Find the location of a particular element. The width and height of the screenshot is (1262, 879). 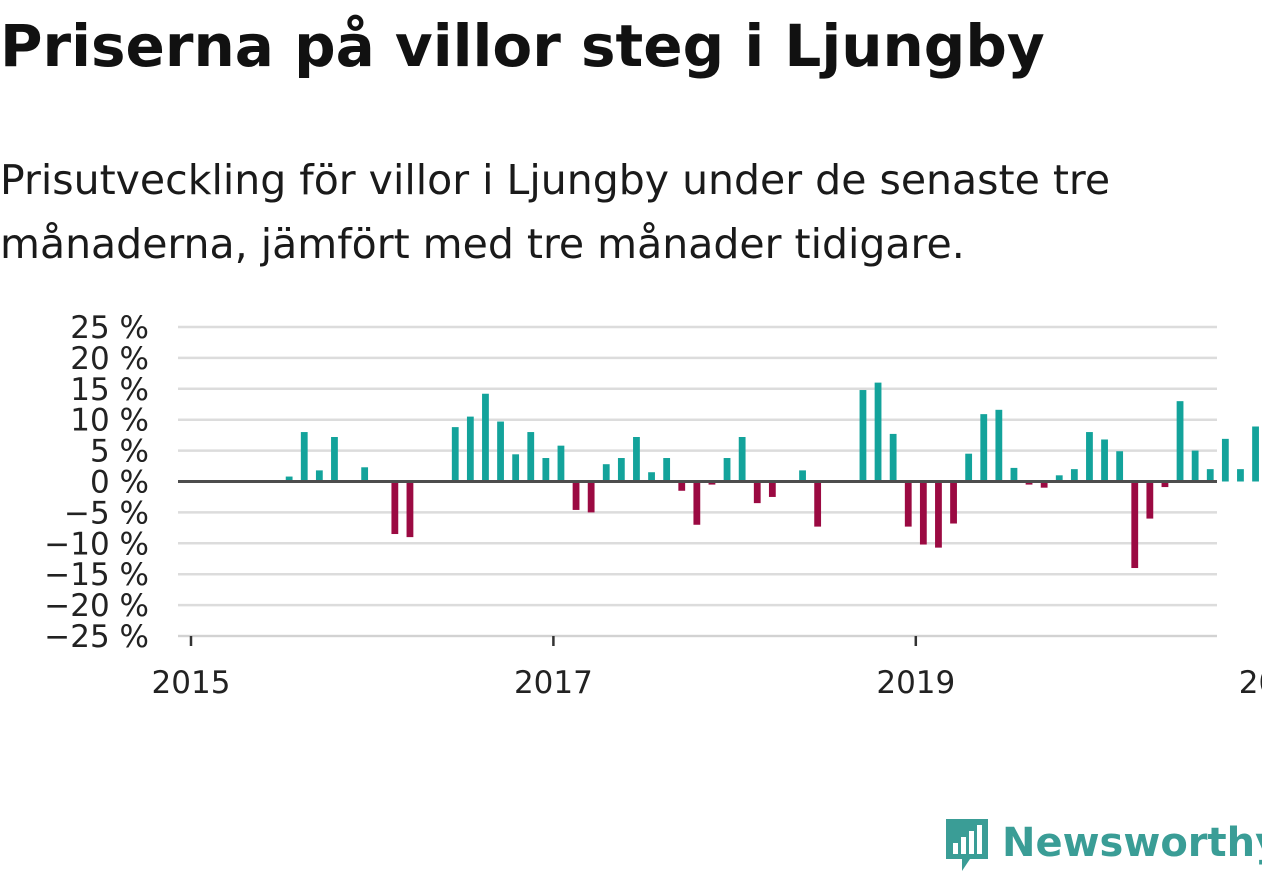

y-tick-label: −5 % is located at coordinates (106, 513).